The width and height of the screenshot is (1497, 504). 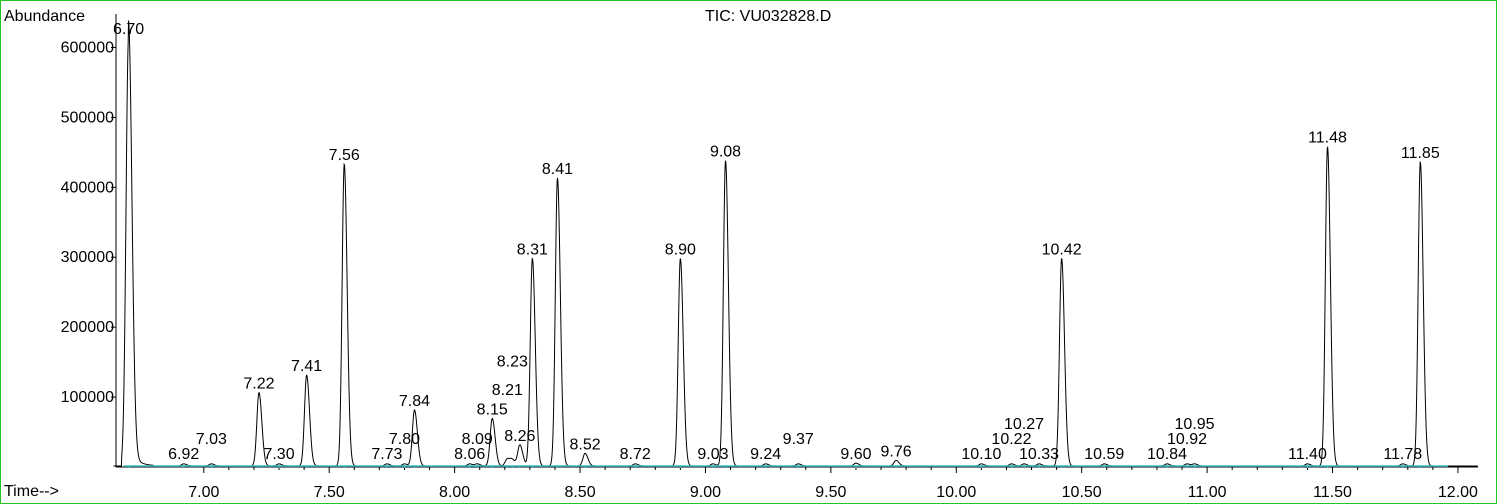 I want to click on peak-label: 8.09, so click(x=477, y=439).